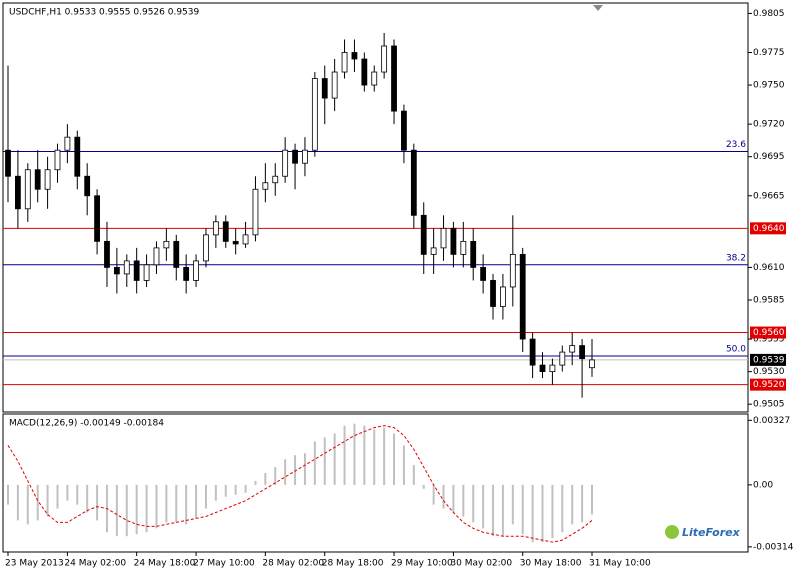 The image size is (798, 574). Describe the element at coordinates (34, 564) in the screenshot. I see `x-tick-label: 23 May 2013` at that location.